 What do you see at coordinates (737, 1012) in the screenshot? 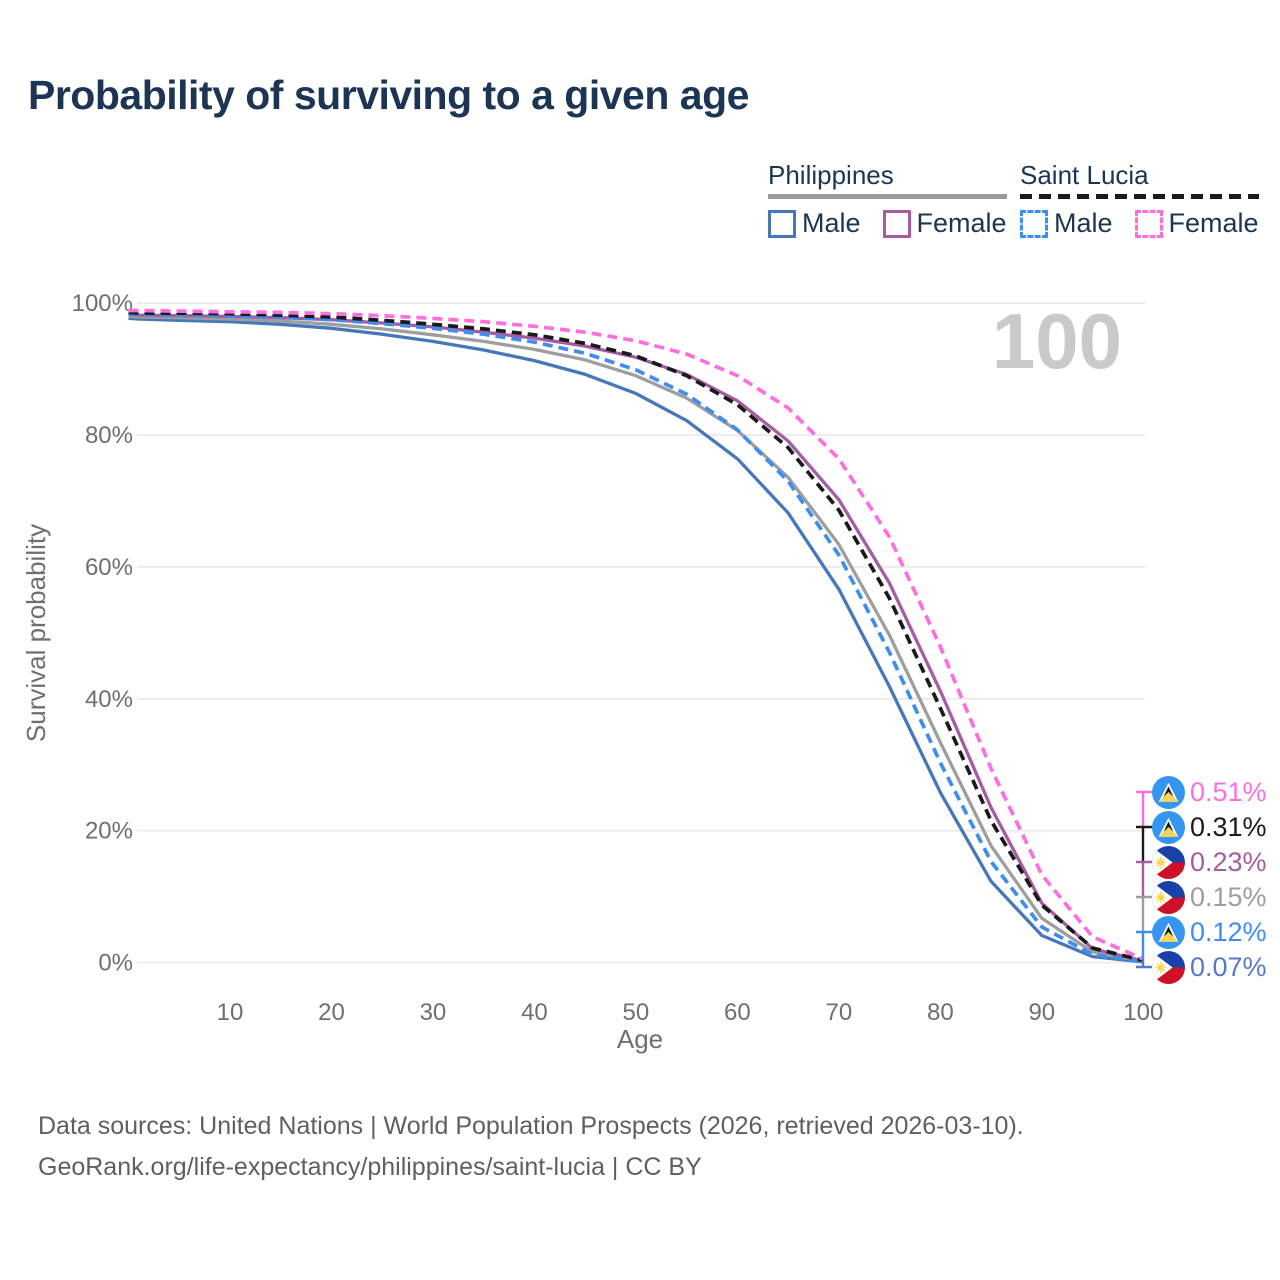
I see `x-tick-60: 60` at bounding box center [737, 1012].